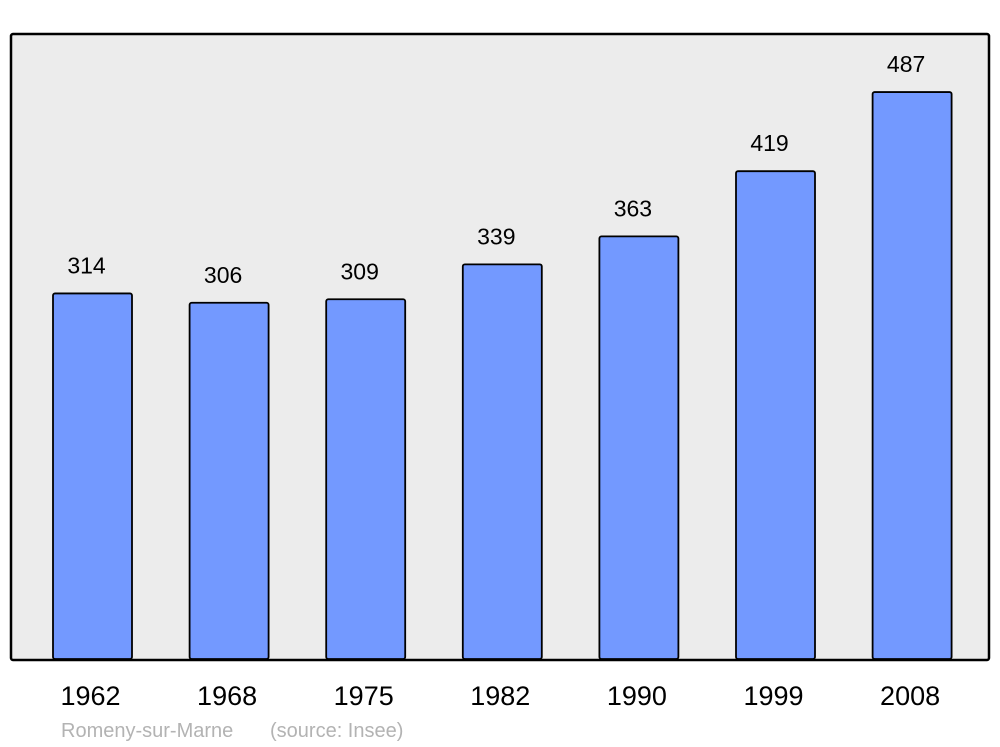 The height and width of the screenshot is (747, 1000). Describe the element at coordinates (229, 480) in the screenshot. I see `bar-1968` at that location.